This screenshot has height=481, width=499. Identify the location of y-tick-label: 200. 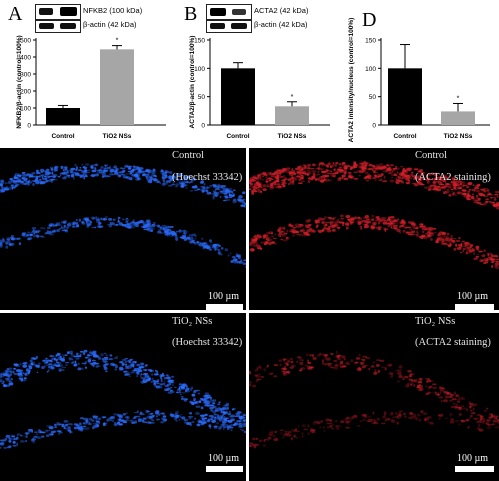
(25, 92).